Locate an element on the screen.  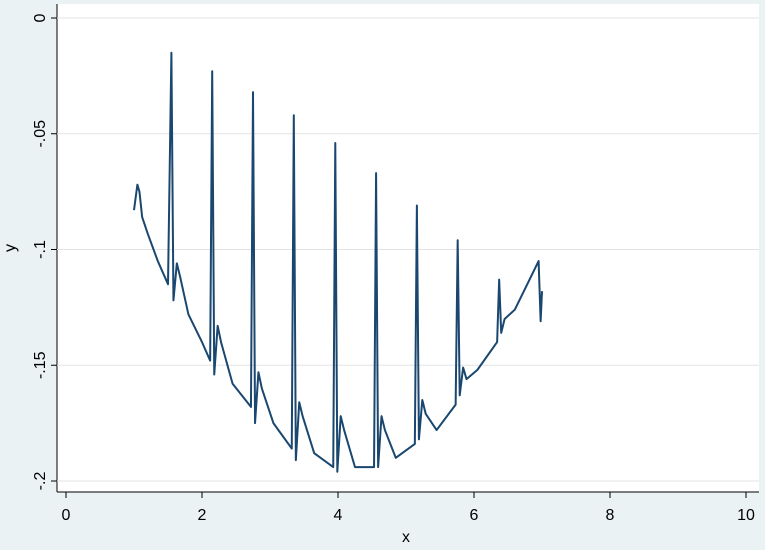
y-tick-label: -.15 is located at coordinates (40, 365).